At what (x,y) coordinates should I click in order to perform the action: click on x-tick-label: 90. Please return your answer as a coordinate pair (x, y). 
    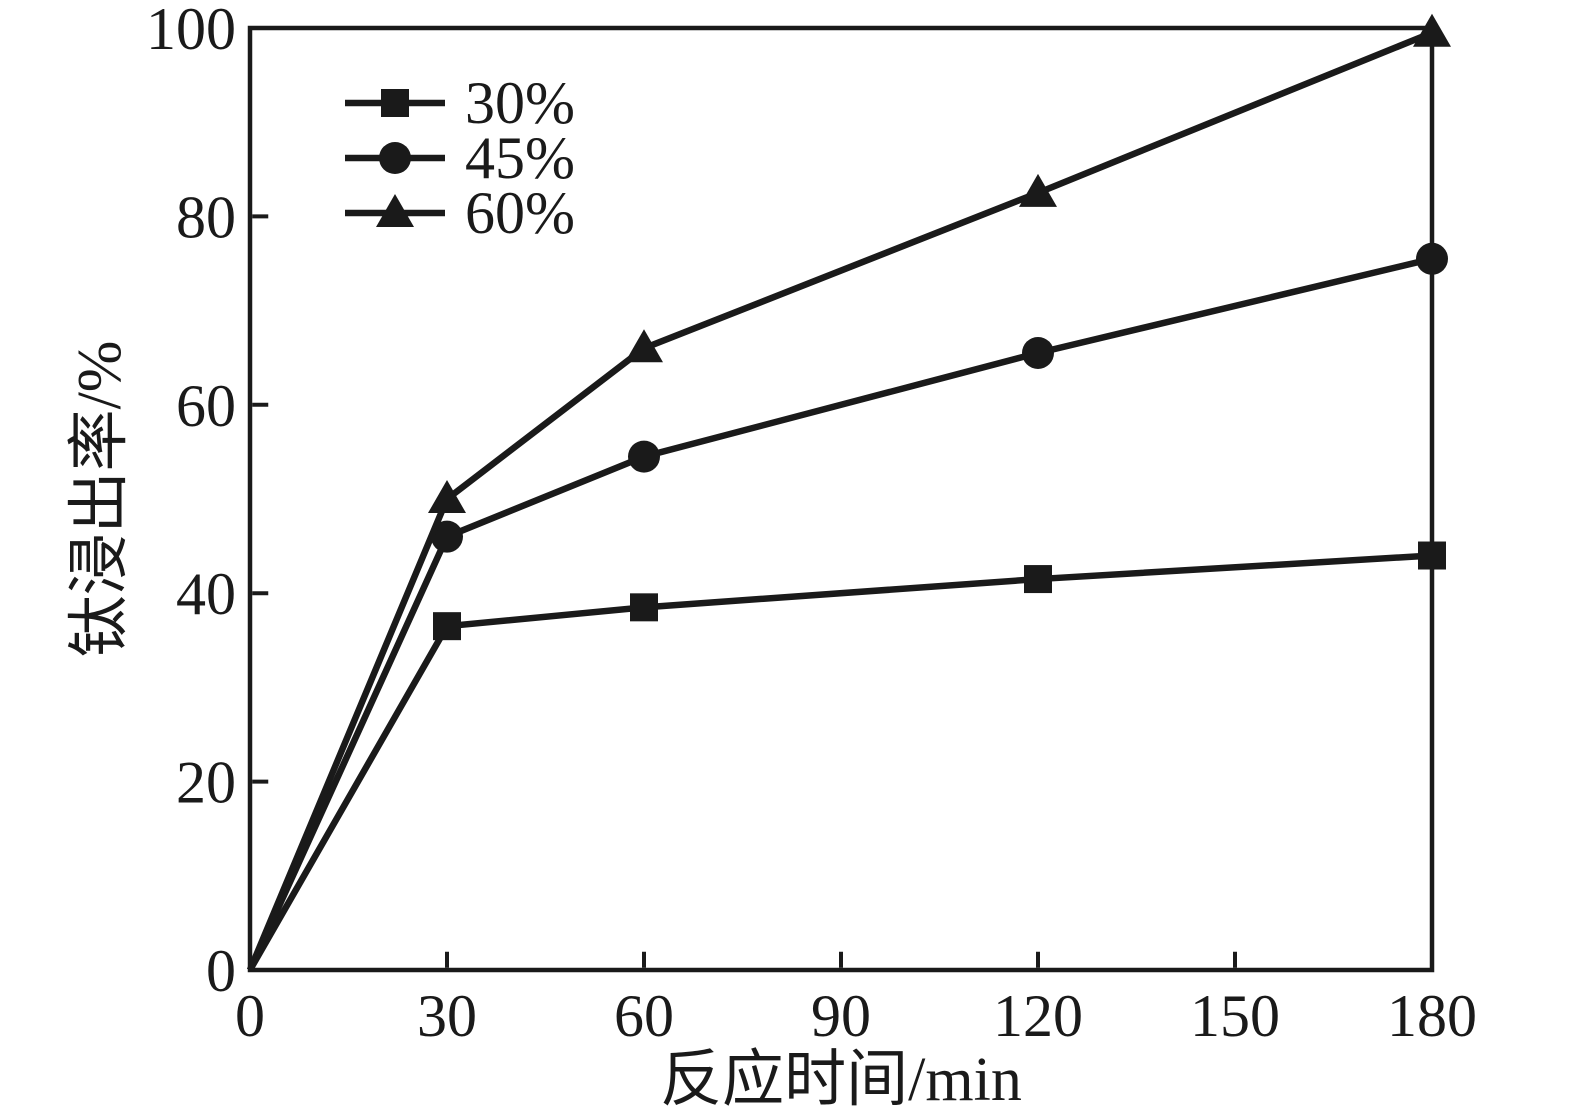
    Looking at the image, I should click on (841, 1016).